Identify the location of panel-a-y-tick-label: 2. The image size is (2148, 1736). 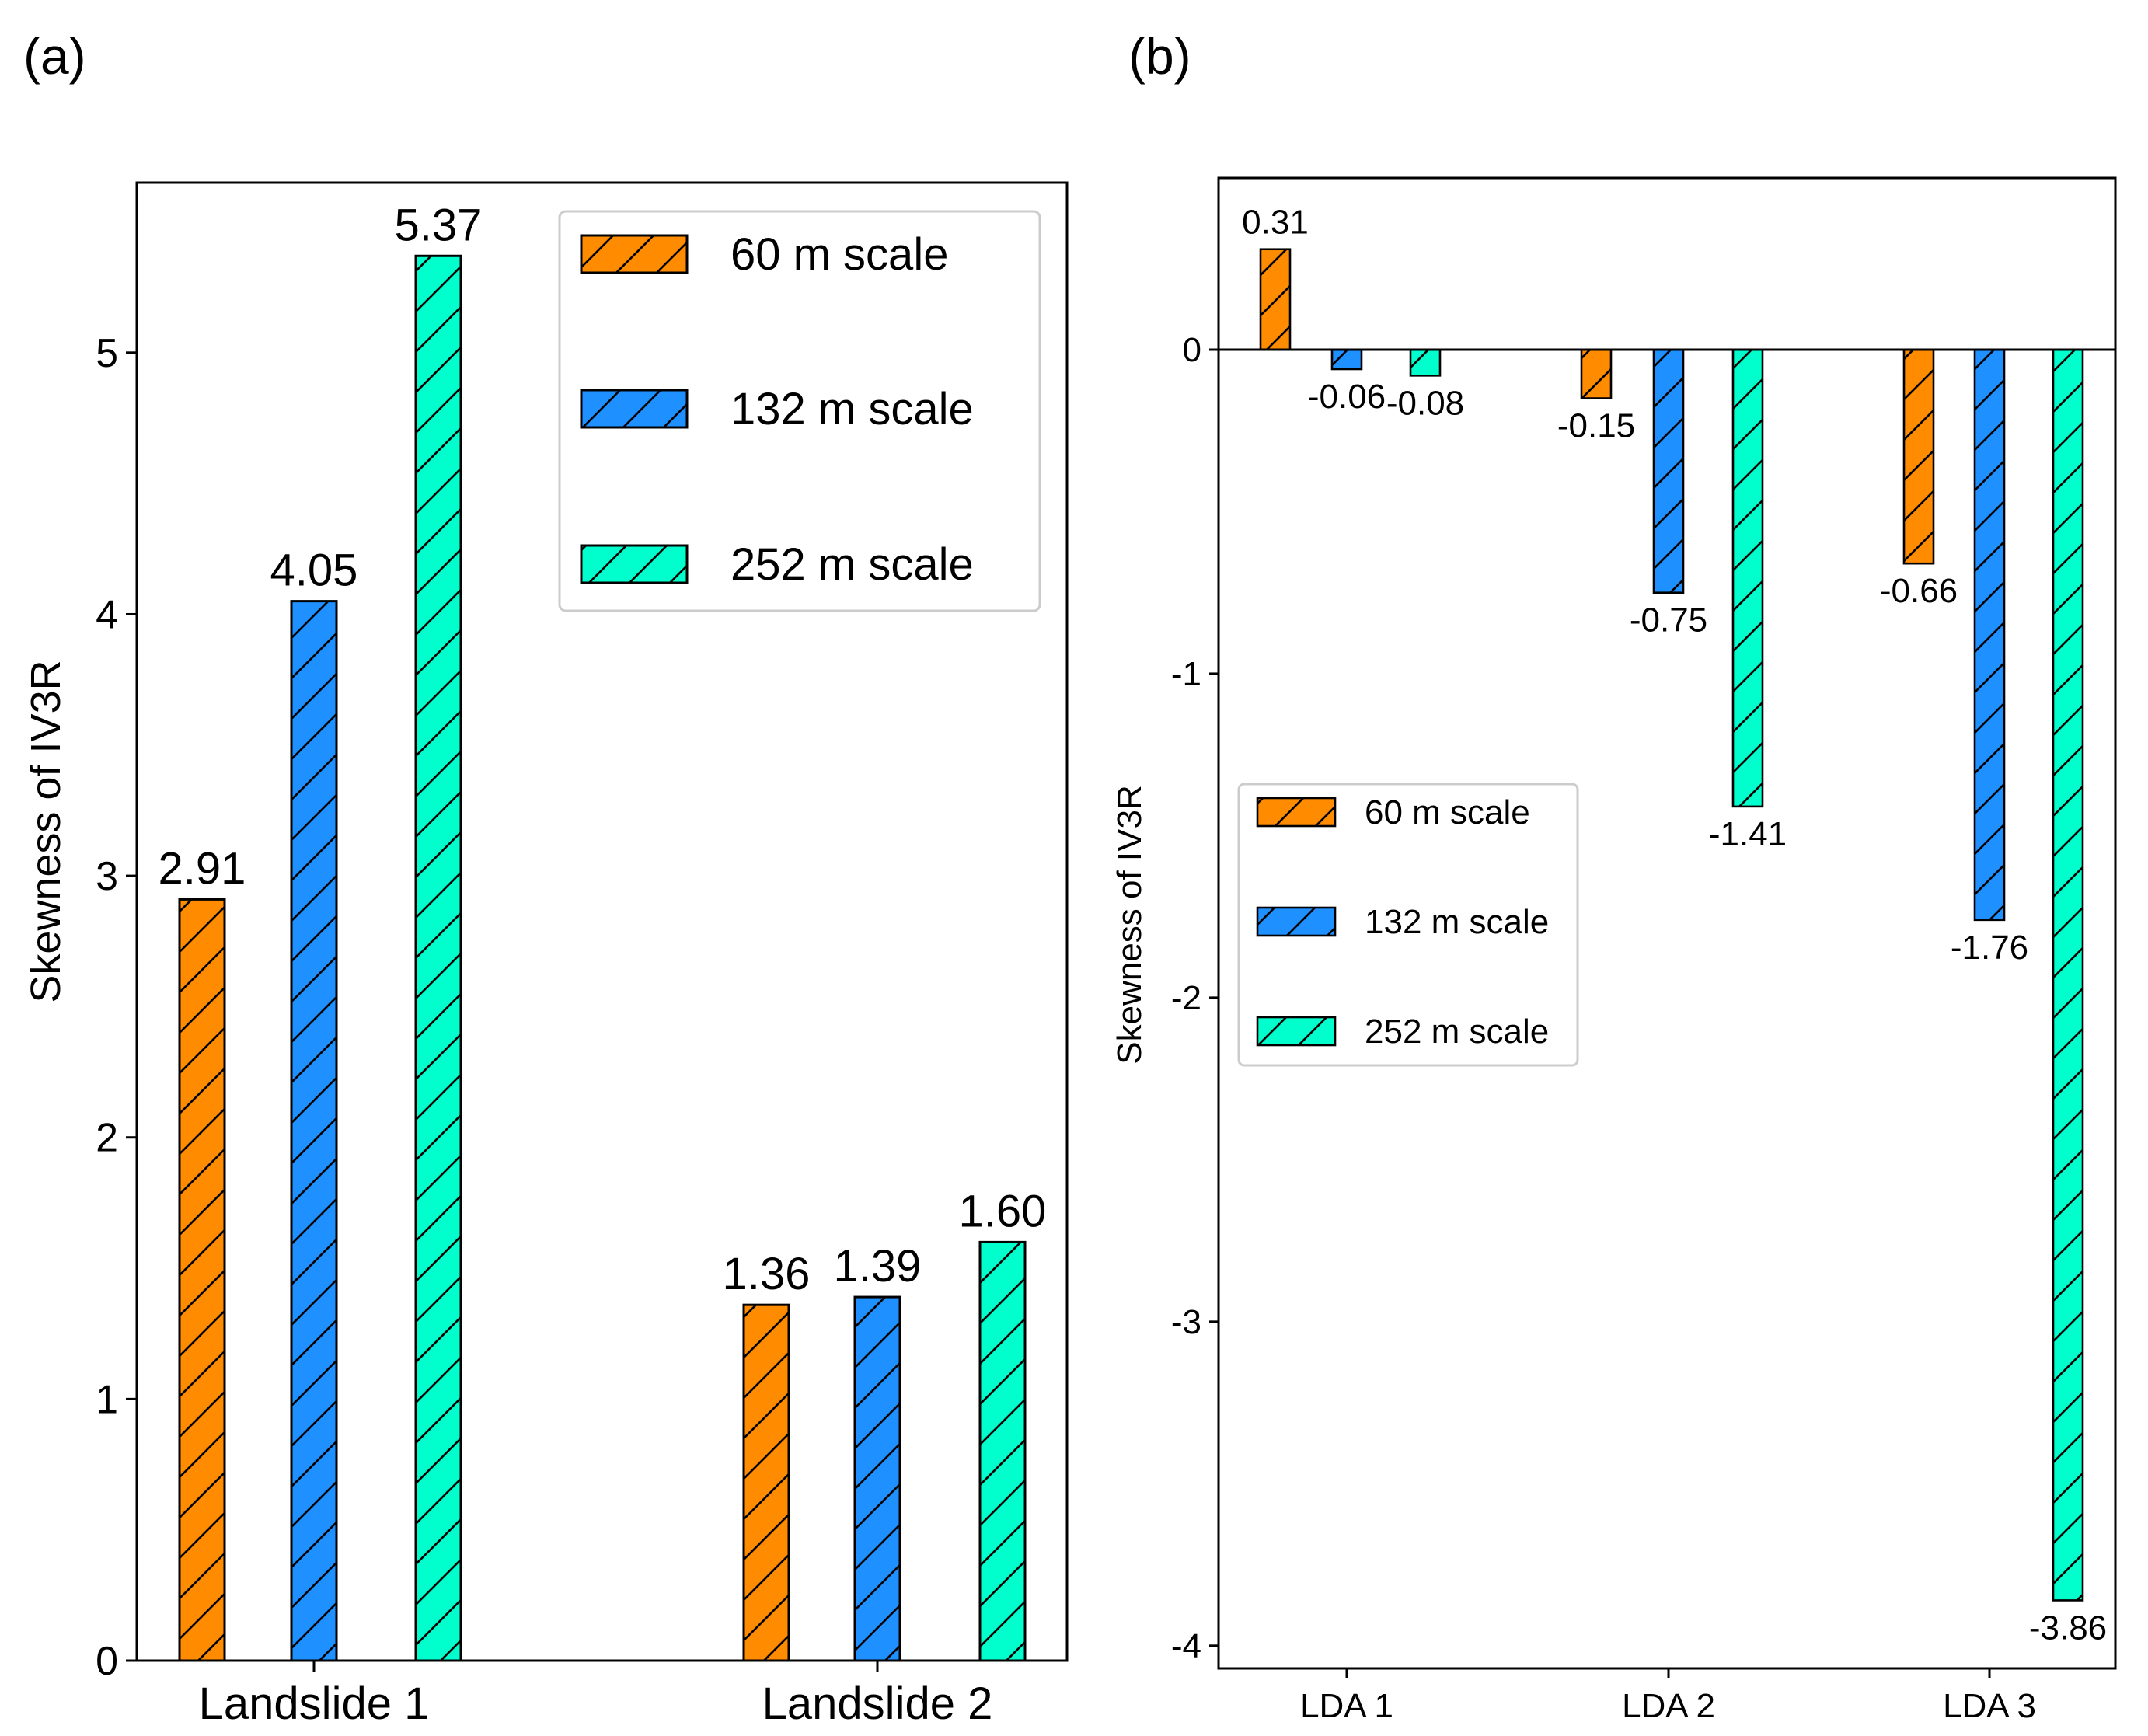
(107, 1138).